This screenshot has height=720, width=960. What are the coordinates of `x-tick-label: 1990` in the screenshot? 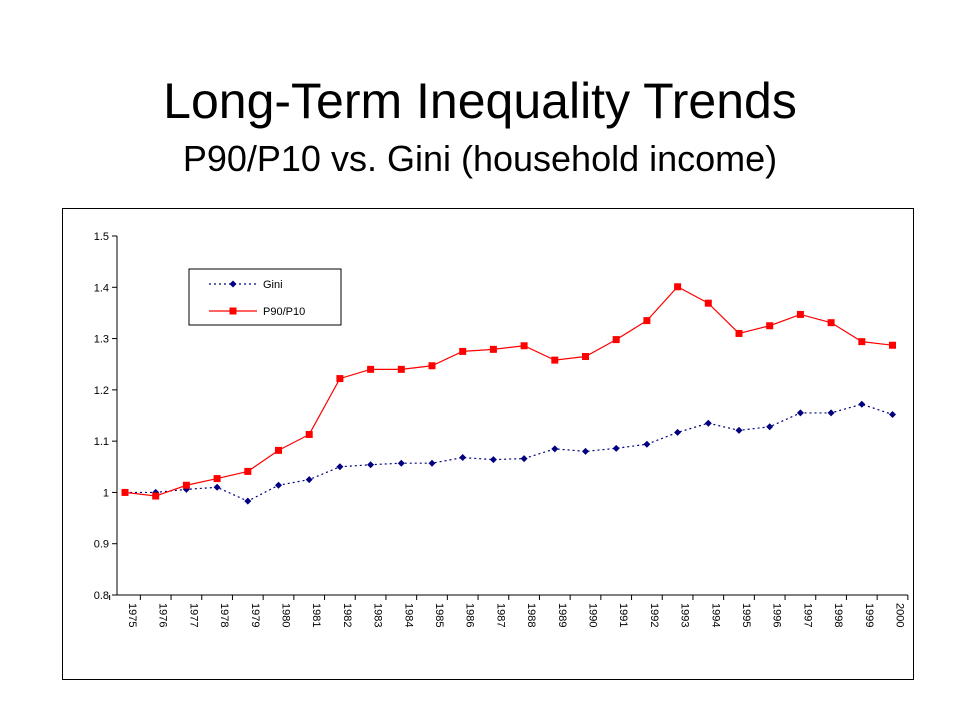 It's located at (593, 615).